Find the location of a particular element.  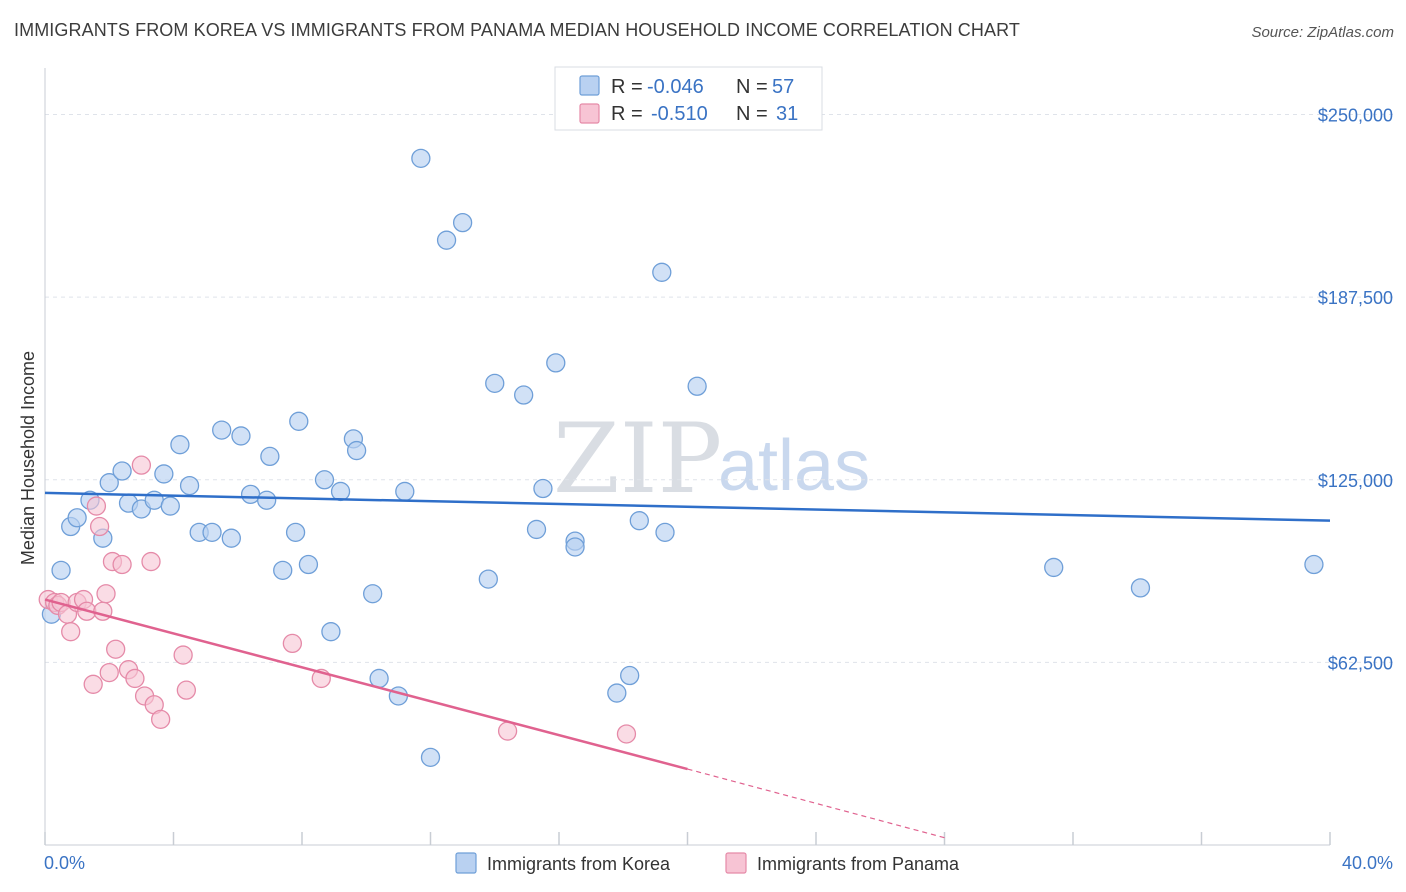

bottom-legend-panama-label: Immigrants from Panama is located at coordinates (858, 864).